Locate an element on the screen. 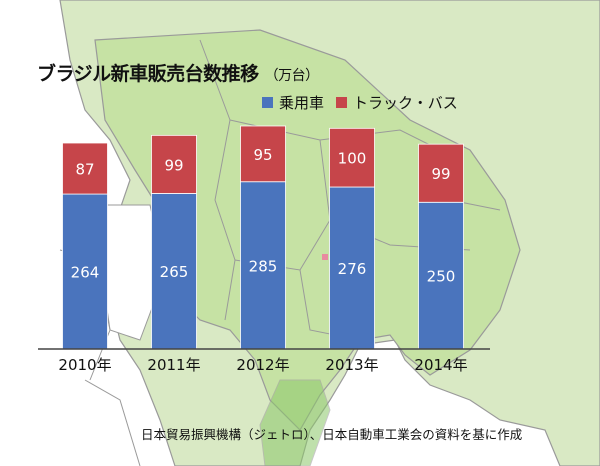 This screenshot has width=600, height=466. data-label-truck-bus-3: 95 is located at coordinates (262, 155).